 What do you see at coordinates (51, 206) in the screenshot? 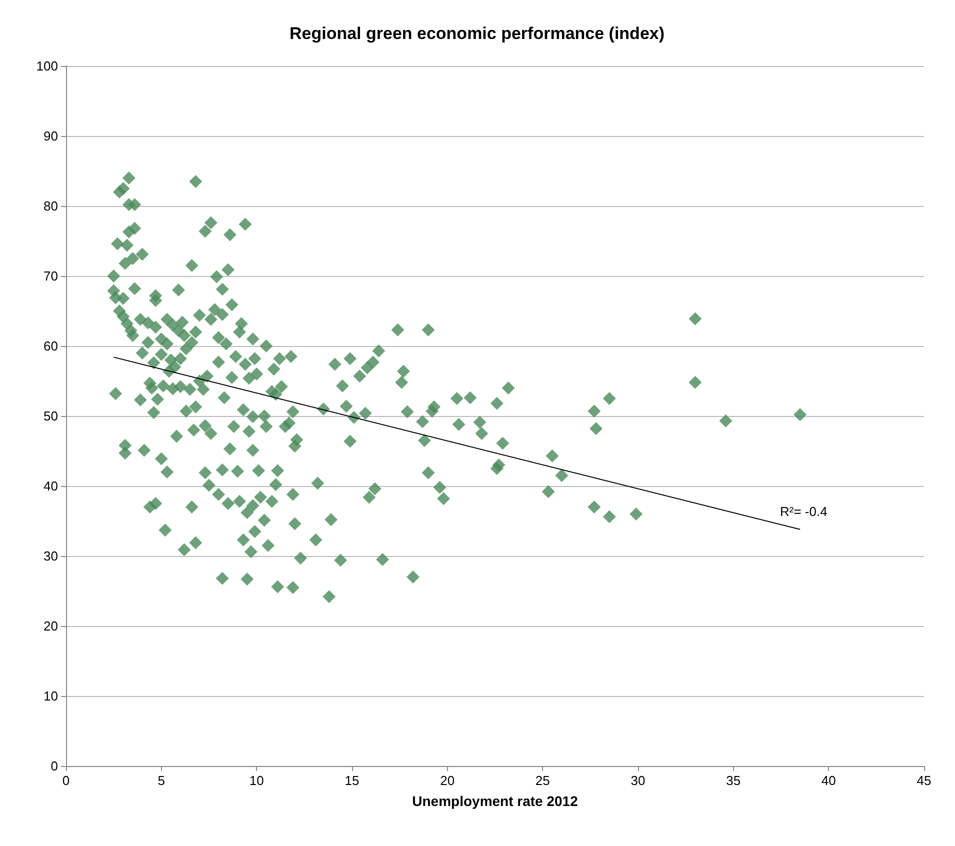
I see `y-tick-label: 80` at bounding box center [51, 206].